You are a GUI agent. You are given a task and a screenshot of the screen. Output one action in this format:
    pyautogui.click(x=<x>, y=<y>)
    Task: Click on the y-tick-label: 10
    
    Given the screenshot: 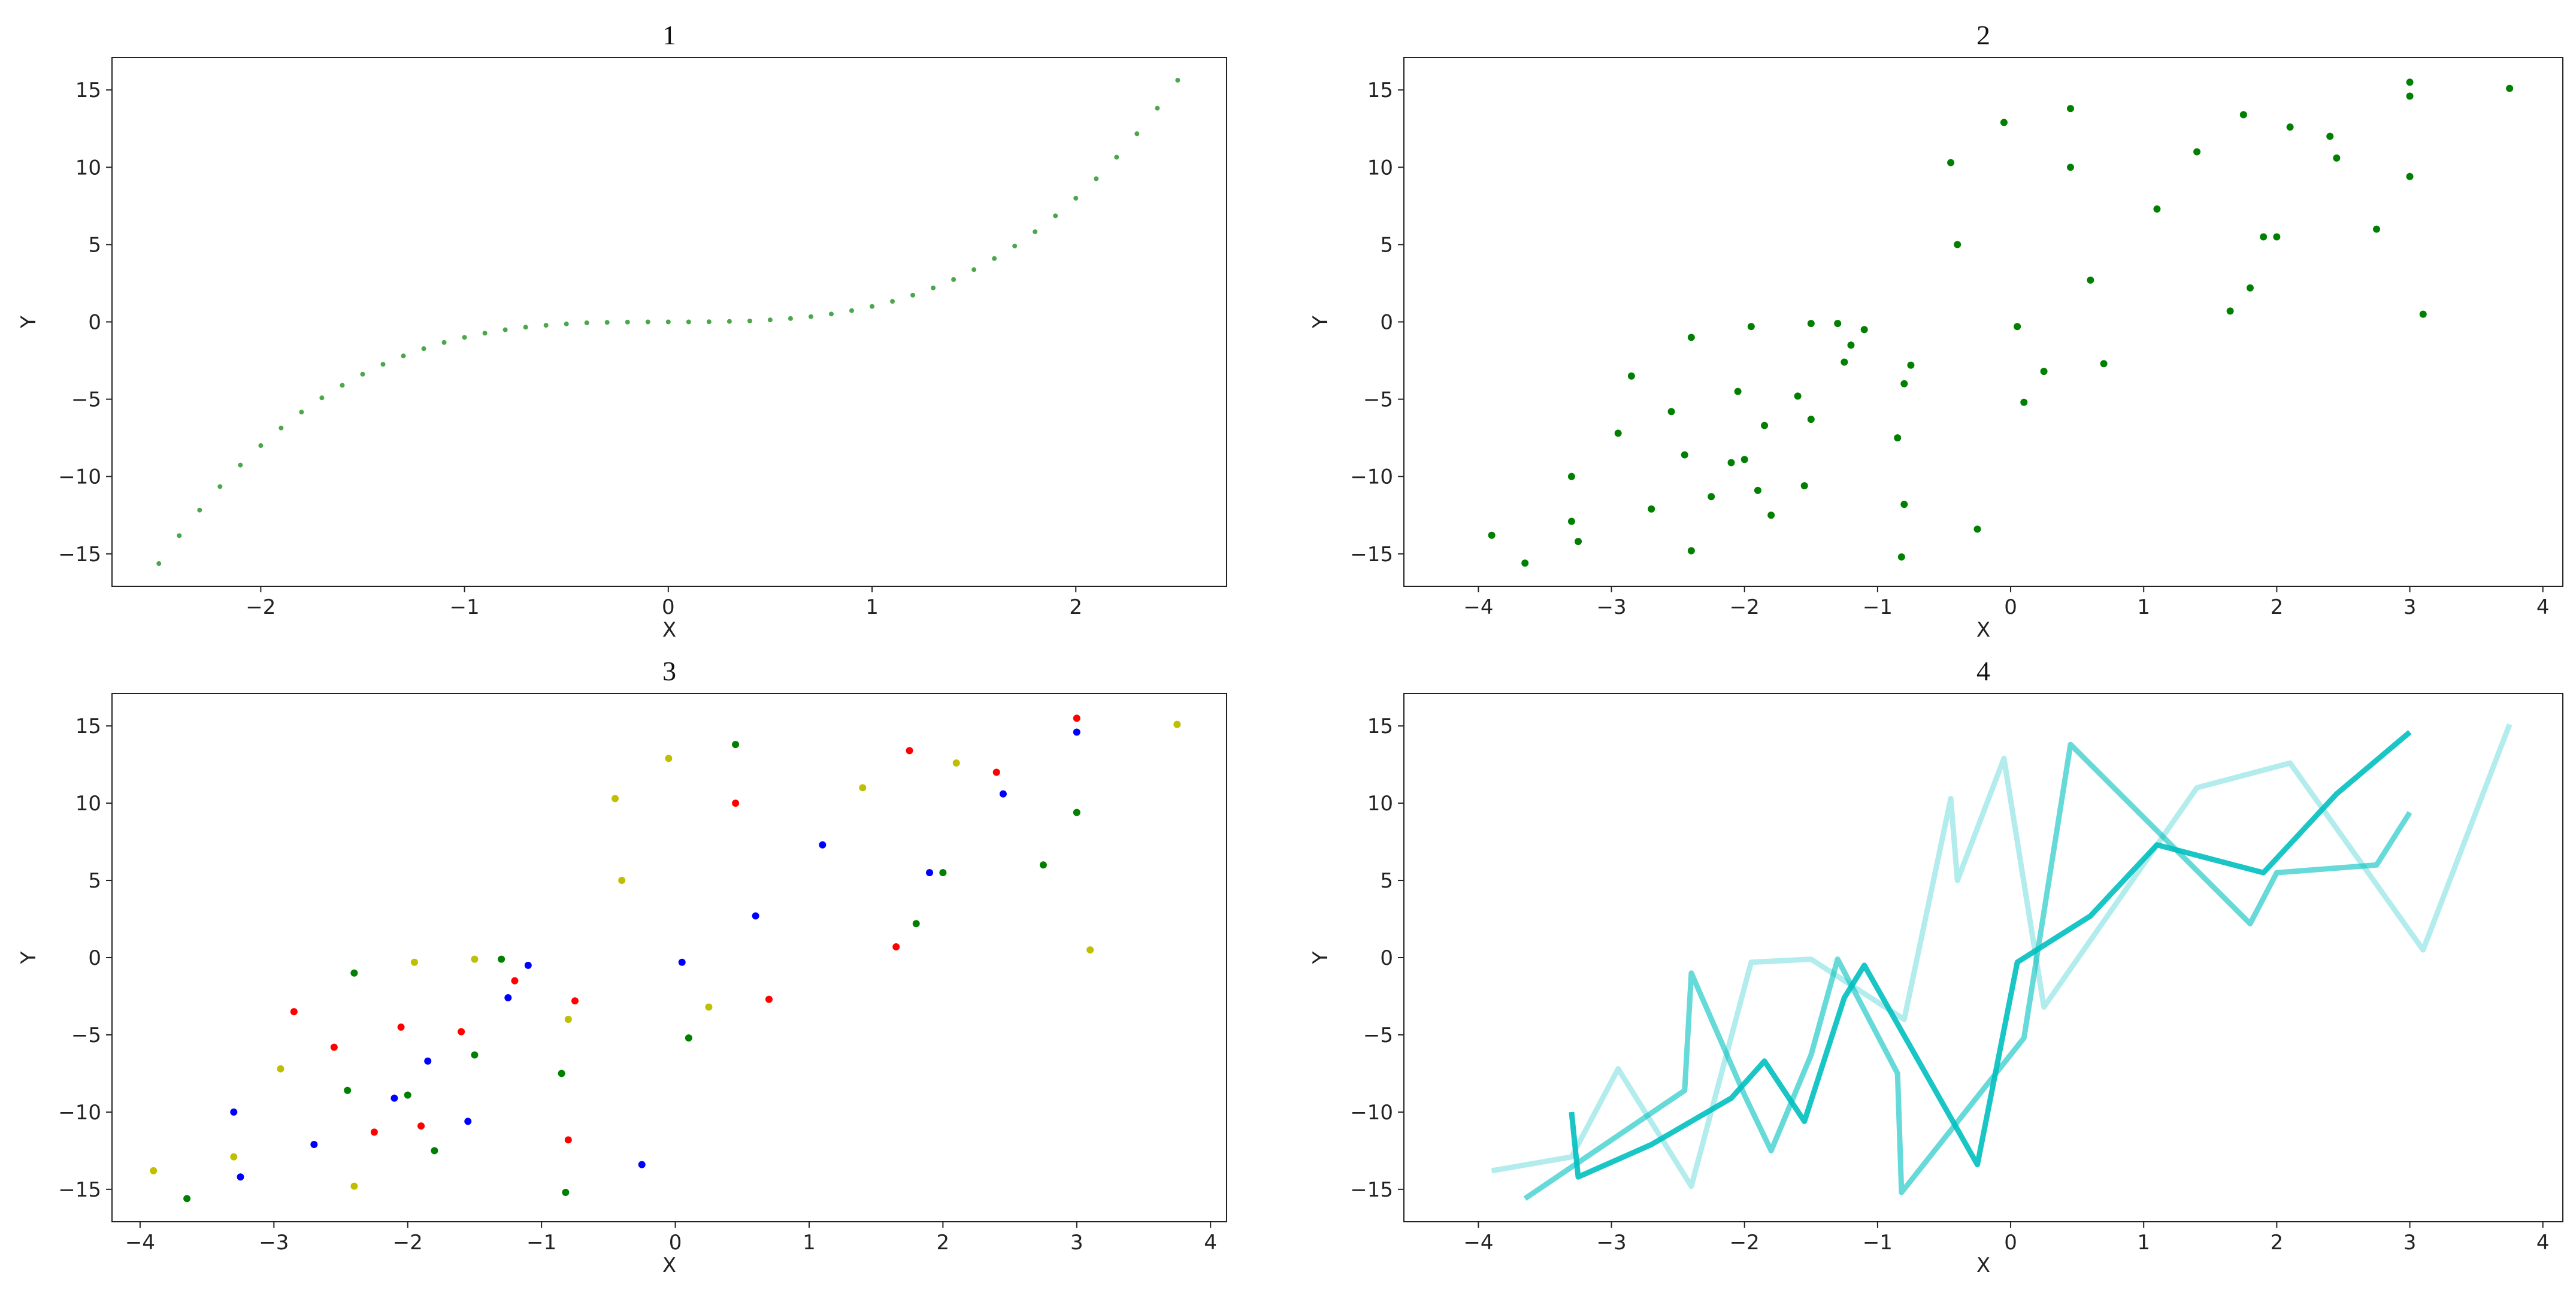 What is the action you would take?
    pyautogui.click(x=1380, y=168)
    